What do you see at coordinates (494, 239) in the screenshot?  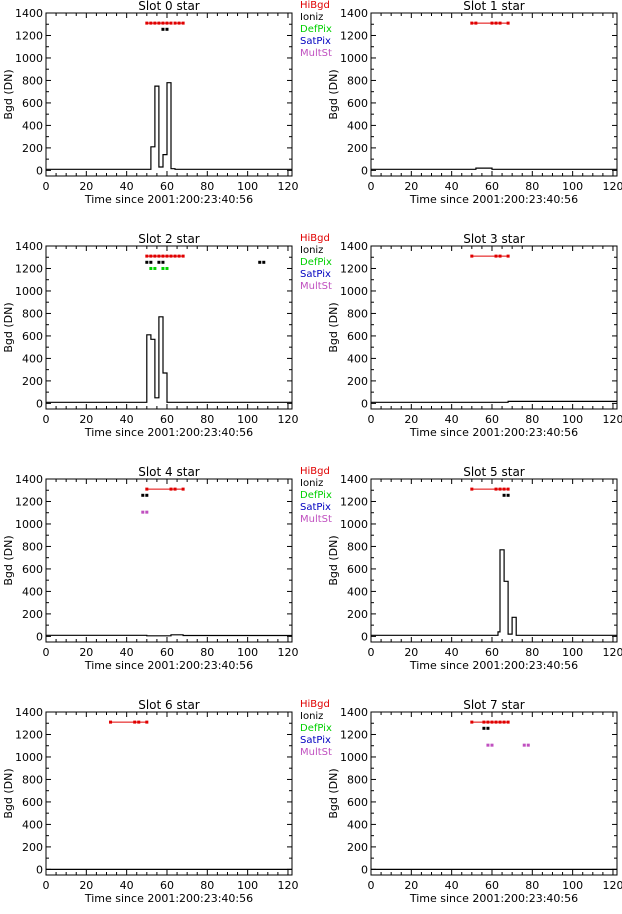 I see `panel-title: Slot 3 star` at bounding box center [494, 239].